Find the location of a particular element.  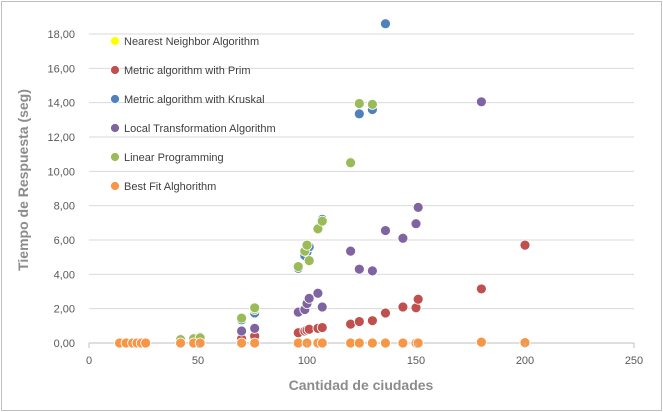

x-tick-label: 100 is located at coordinates (307, 361).